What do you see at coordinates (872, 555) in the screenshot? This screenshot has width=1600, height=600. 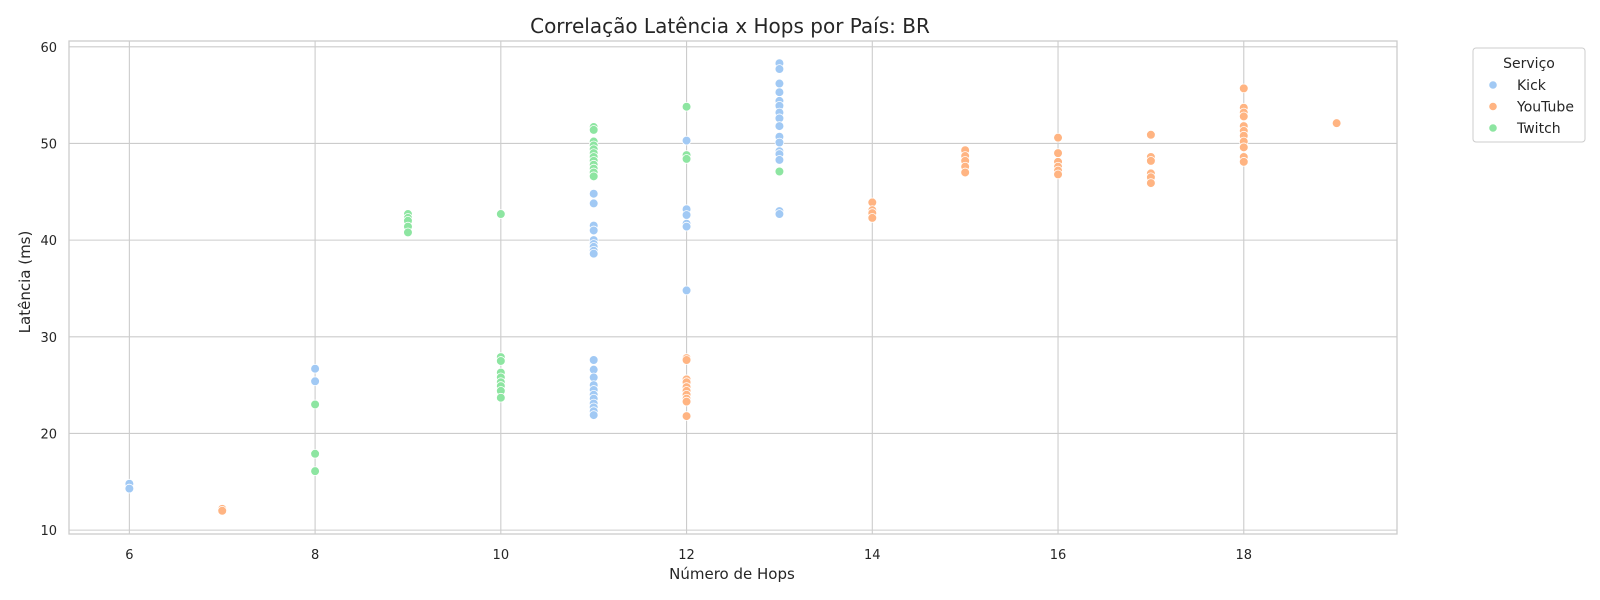 I see `x-tick-label: 14` at bounding box center [872, 555].